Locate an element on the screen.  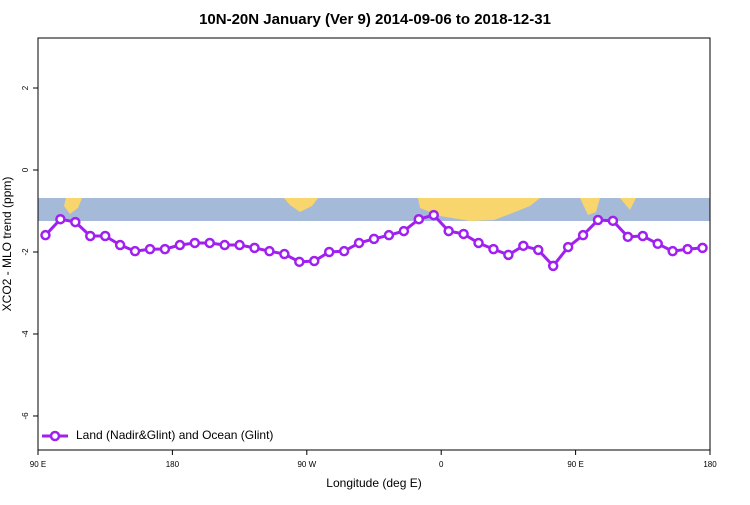
y-tick-label: 2 is located at coordinates (25, 87).